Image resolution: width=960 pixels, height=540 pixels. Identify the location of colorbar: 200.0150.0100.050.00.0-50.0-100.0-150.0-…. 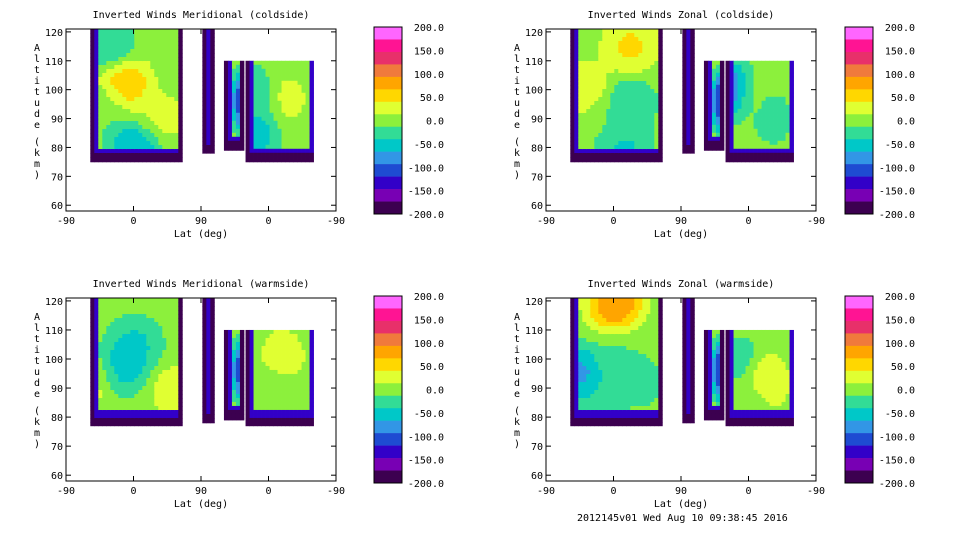
(879, 122).